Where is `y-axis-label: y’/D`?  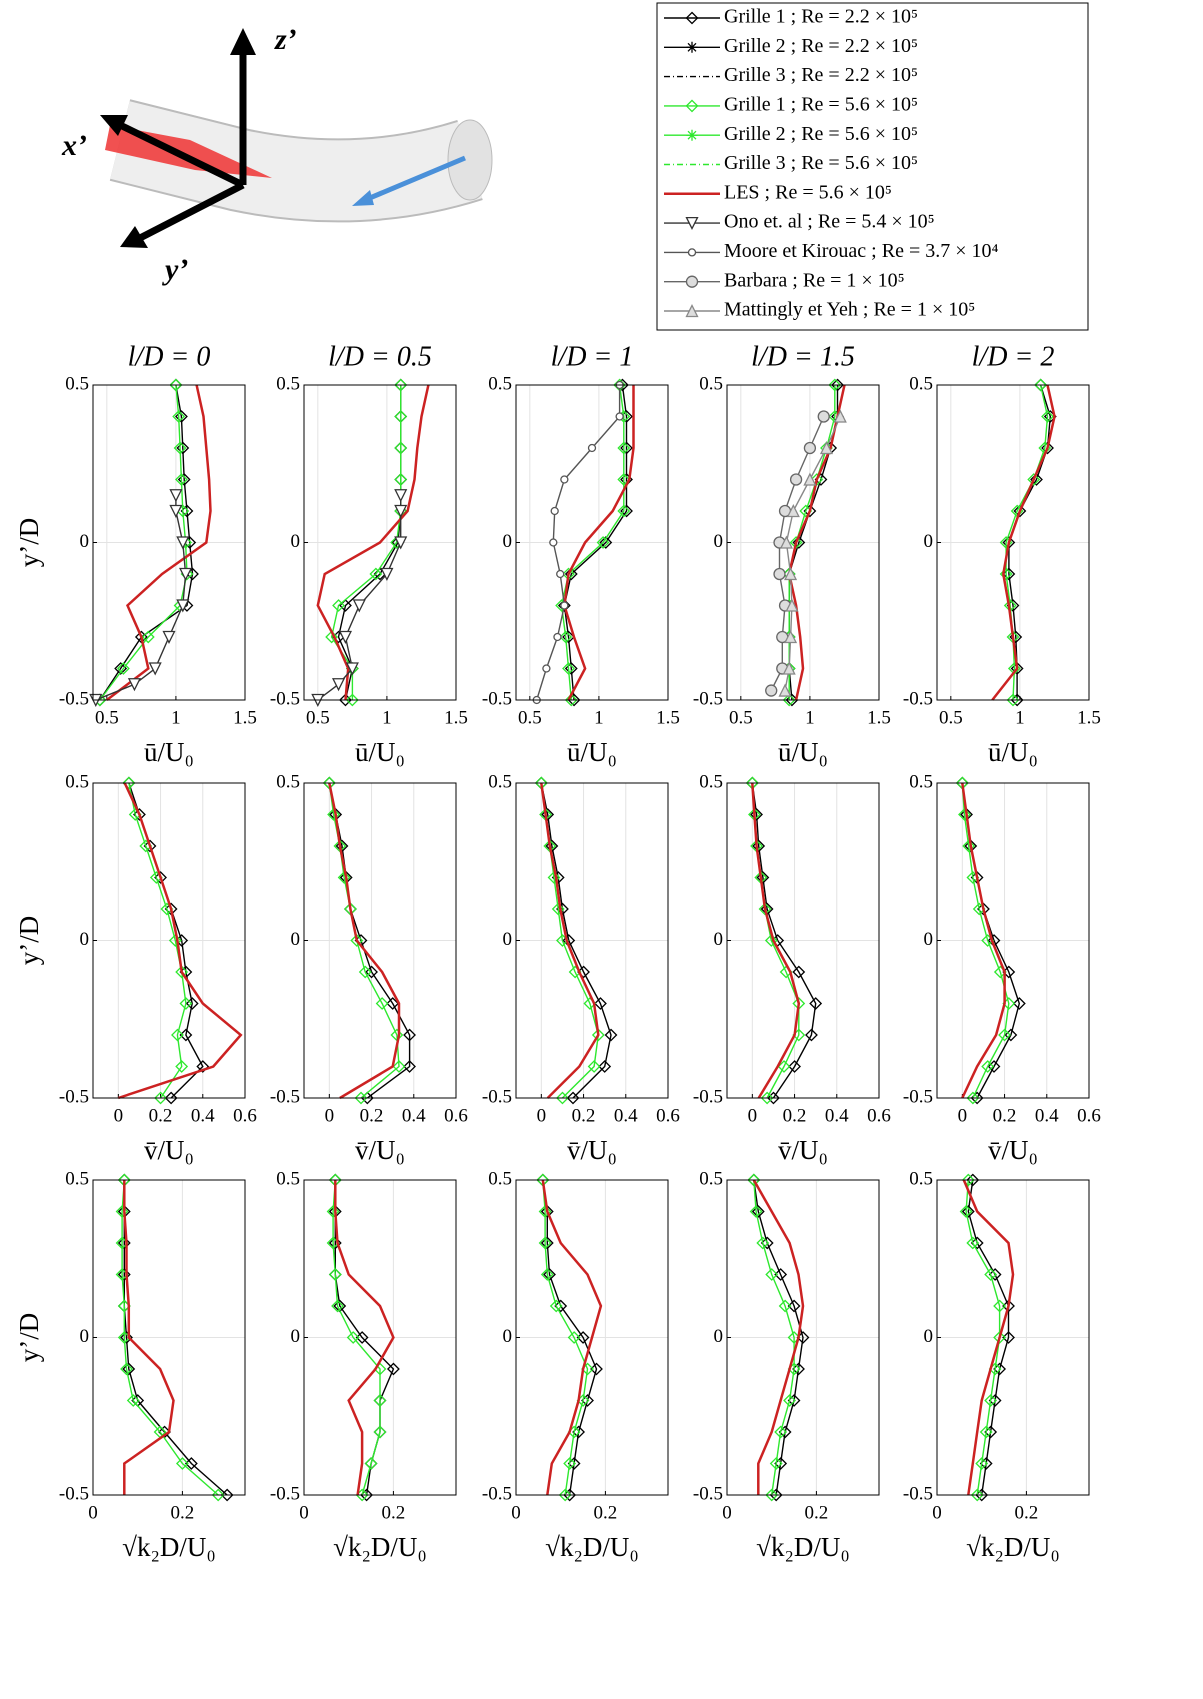
y-axis-label: y’/D is located at coordinates (29, 941).